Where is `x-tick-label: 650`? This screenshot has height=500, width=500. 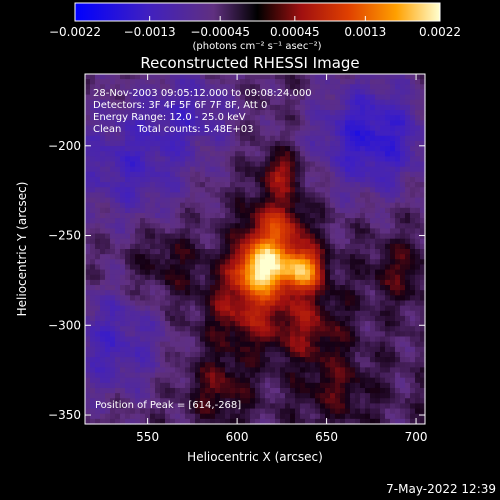 x-tick-label: 650 is located at coordinates (326, 437).